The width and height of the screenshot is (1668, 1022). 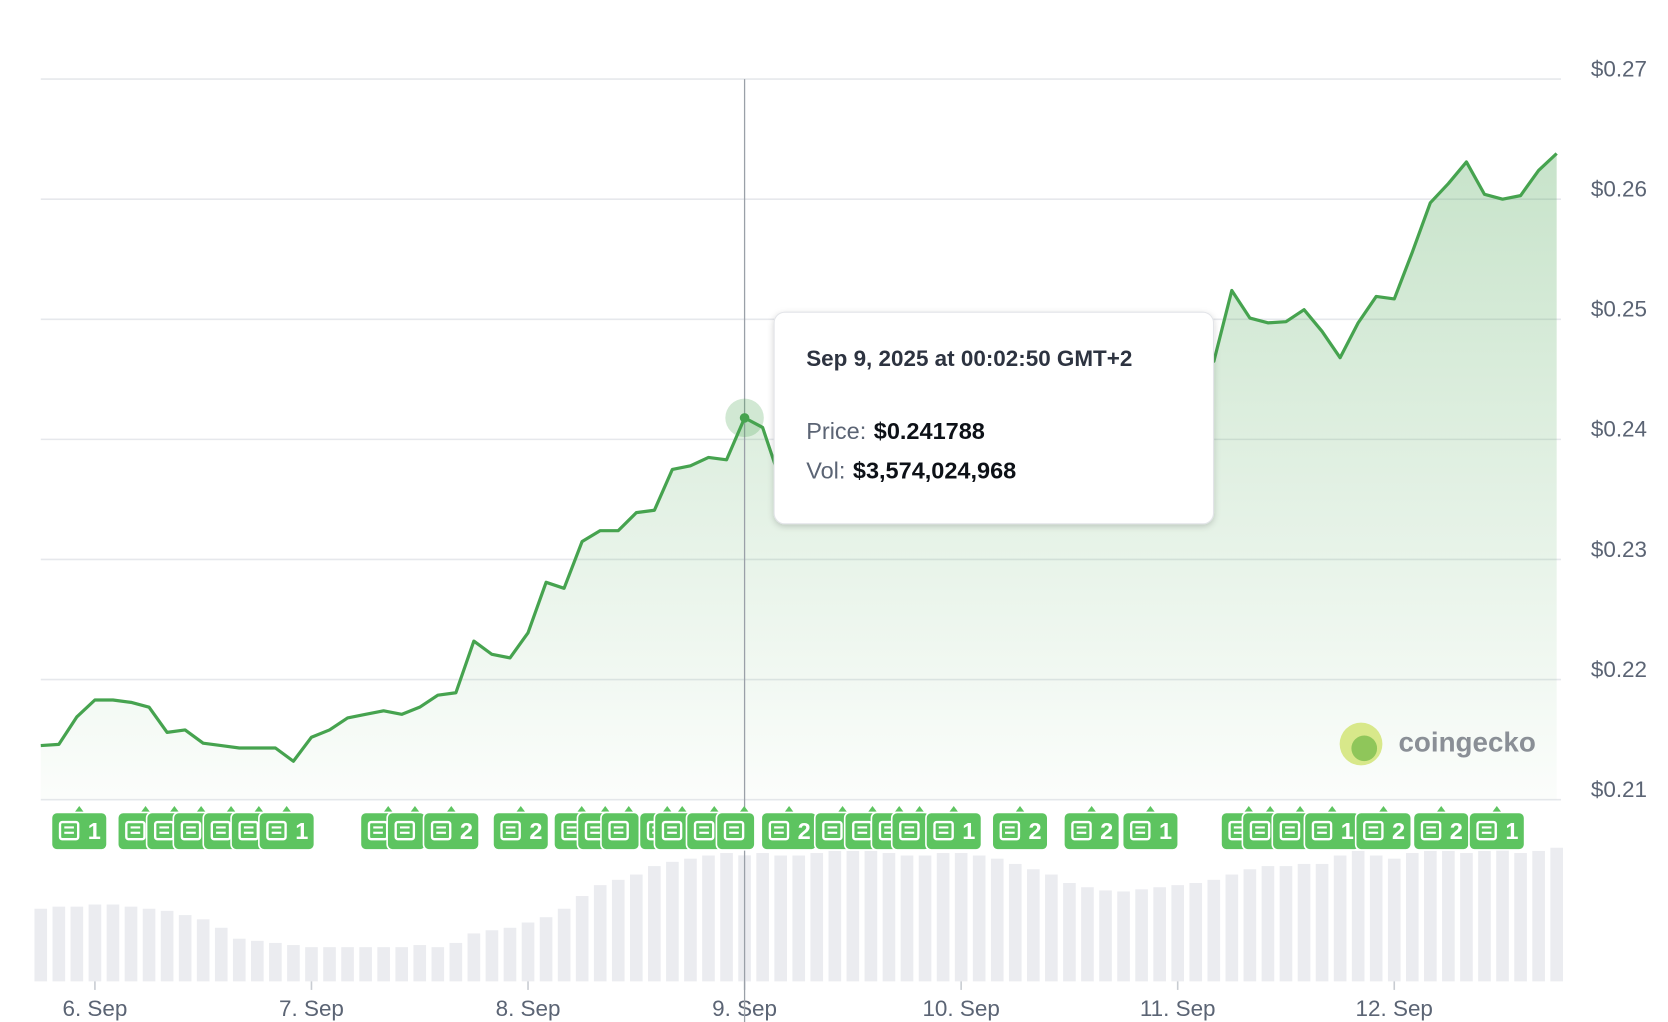 What do you see at coordinates (1466, 741) in the screenshot?
I see `watermark: coingecko` at bounding box center [1466, 741].